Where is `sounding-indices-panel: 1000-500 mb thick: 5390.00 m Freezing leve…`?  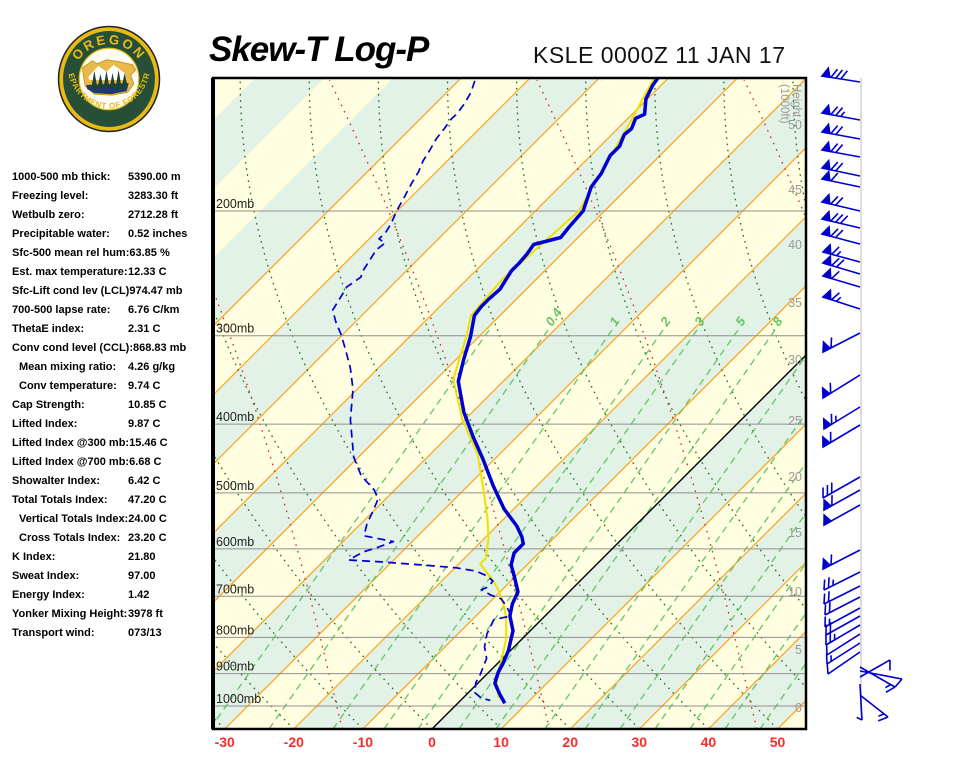
sounding-indices-panel: 1000-500 mb thick: 5390.00 m Freezing leve… is located at coordinates (111, 404).